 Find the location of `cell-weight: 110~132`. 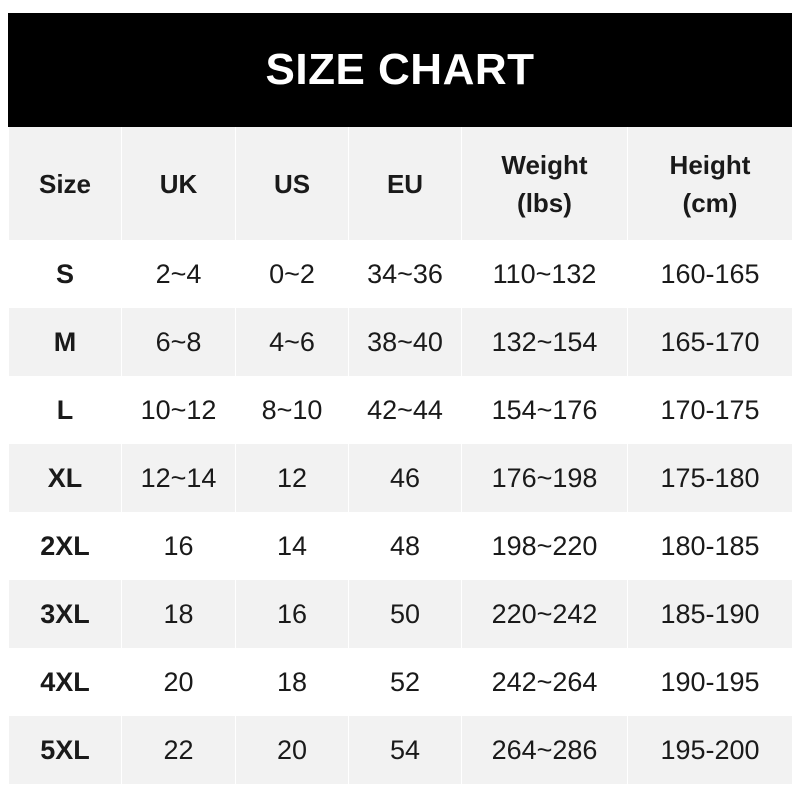

cell-weight: 110~132 is located at coordinates (544, 274).